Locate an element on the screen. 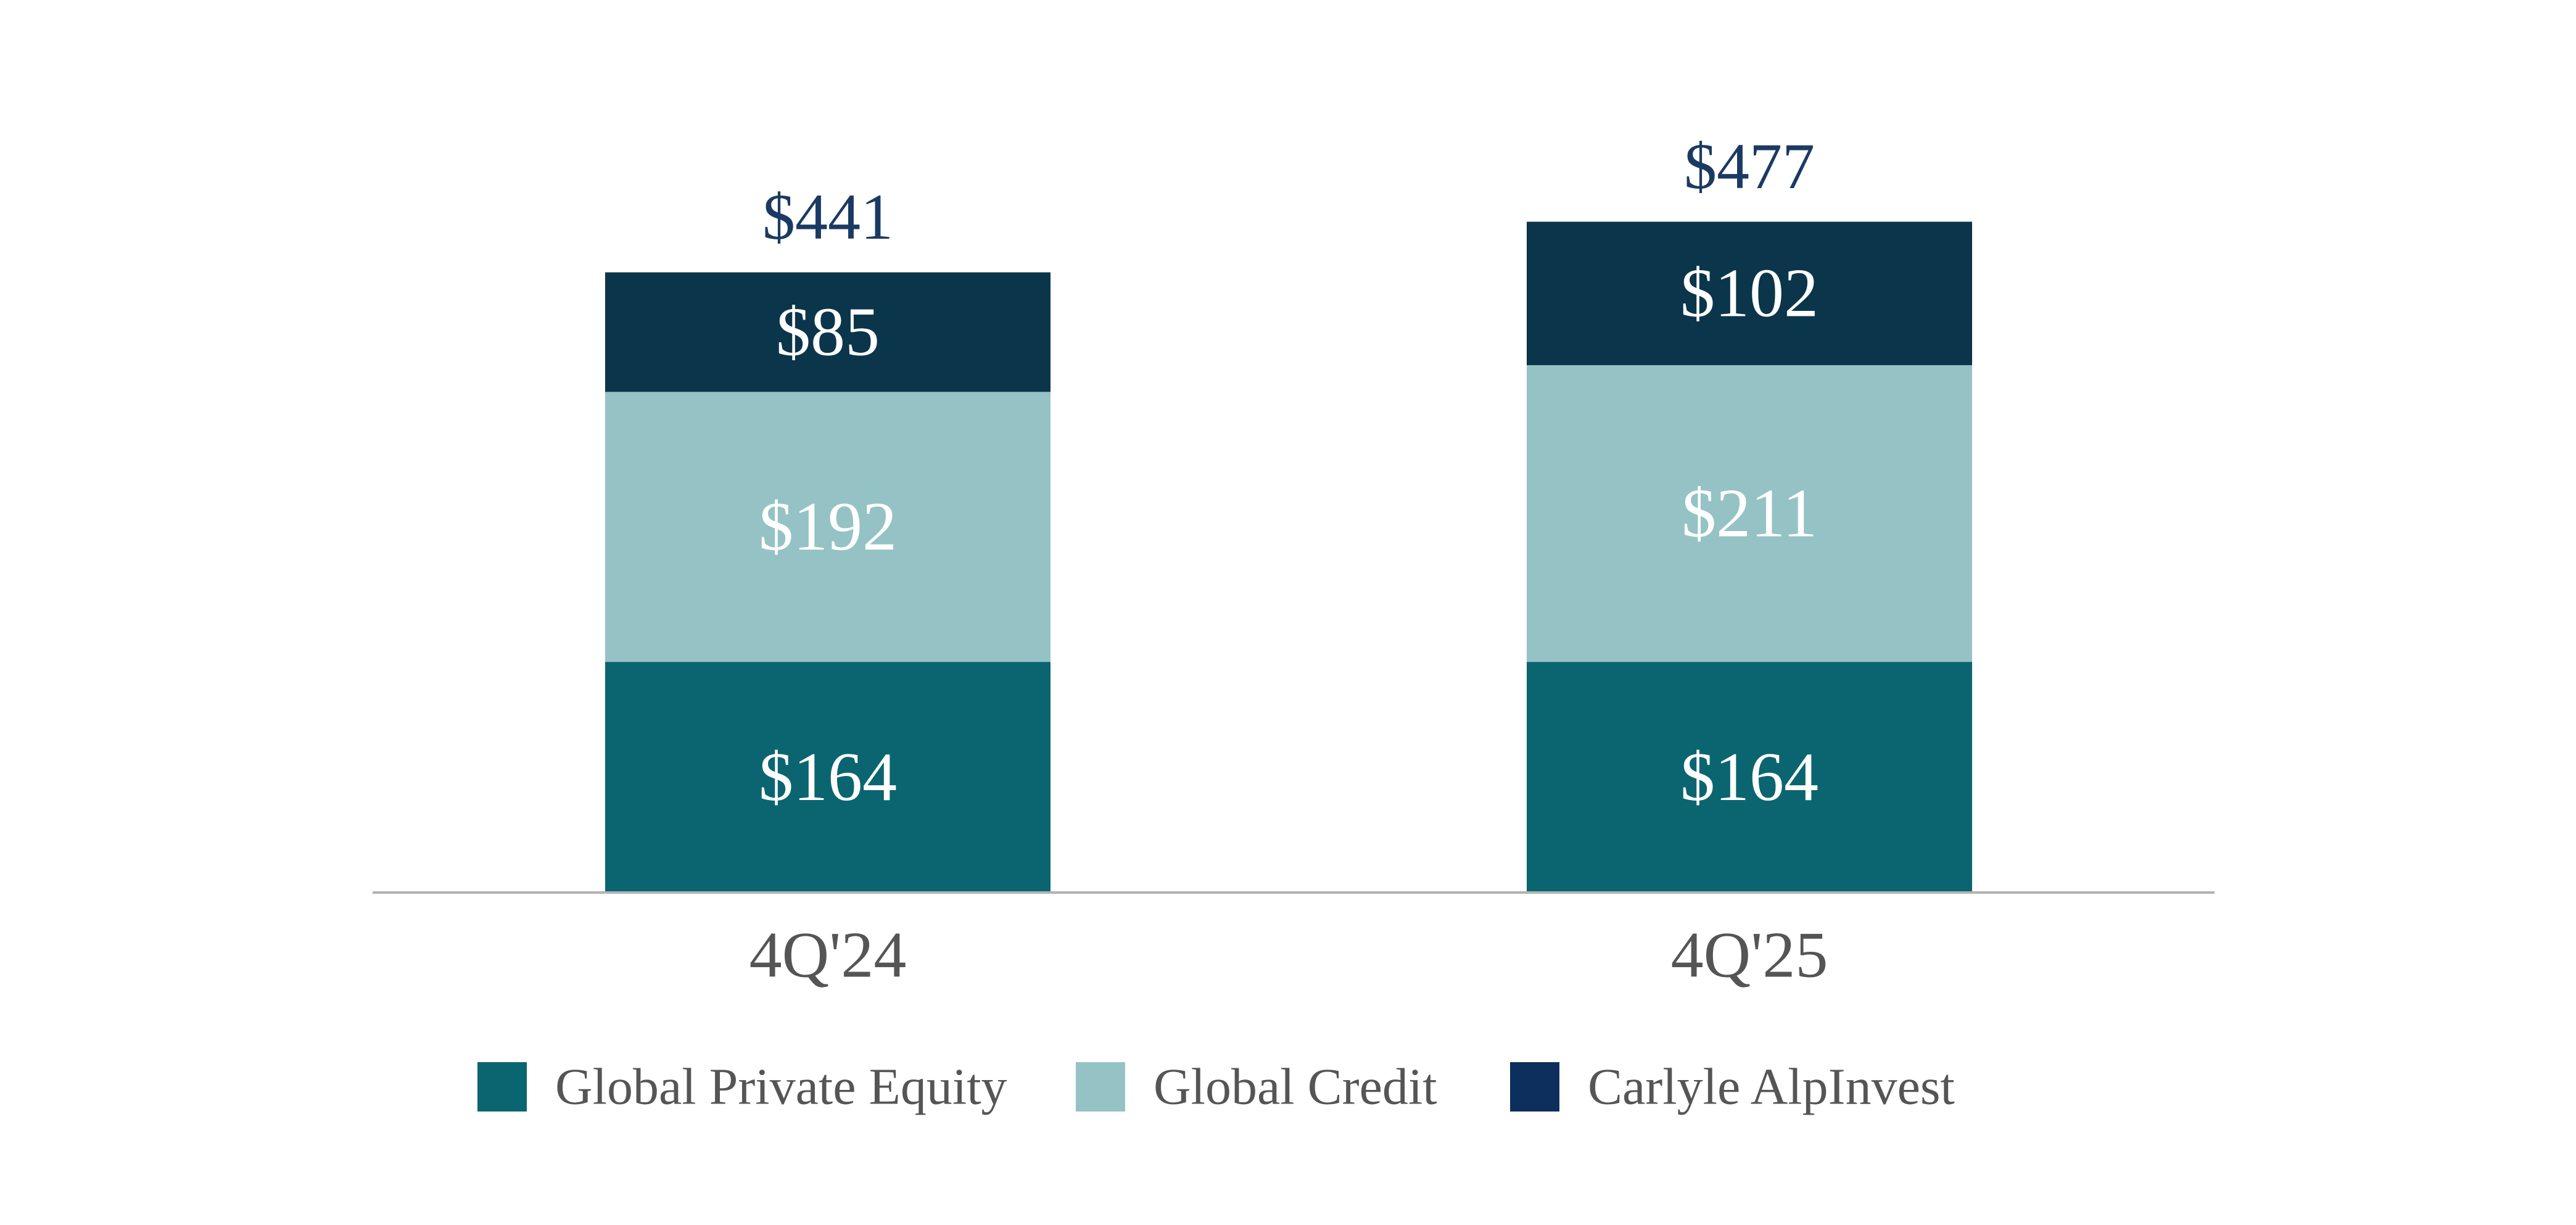 The width and height of the screenshot is (2576, 1225). segment-value-label: $211 is located at coordinates (1750, 514).